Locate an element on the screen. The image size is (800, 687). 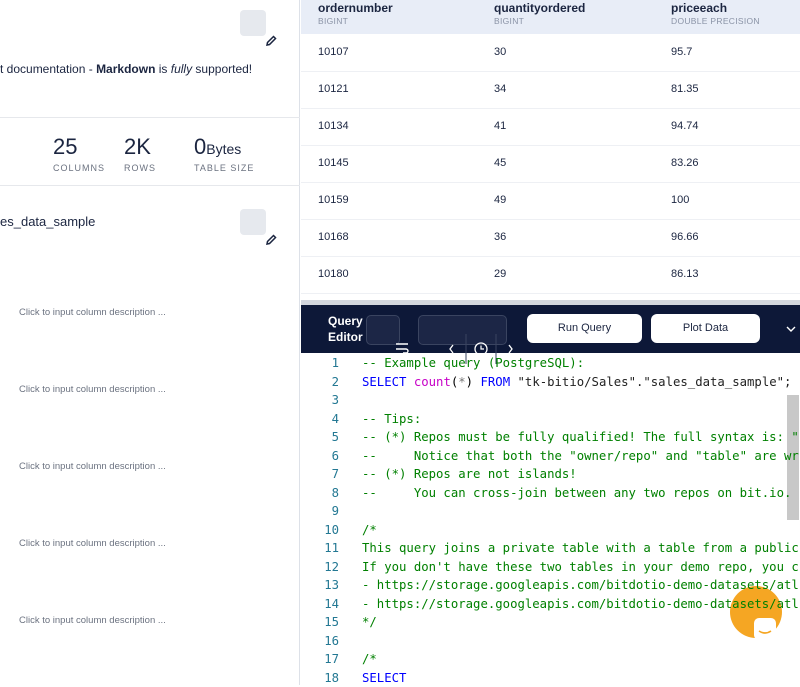
table-cell: 45 is located at coordinates (500, 163).